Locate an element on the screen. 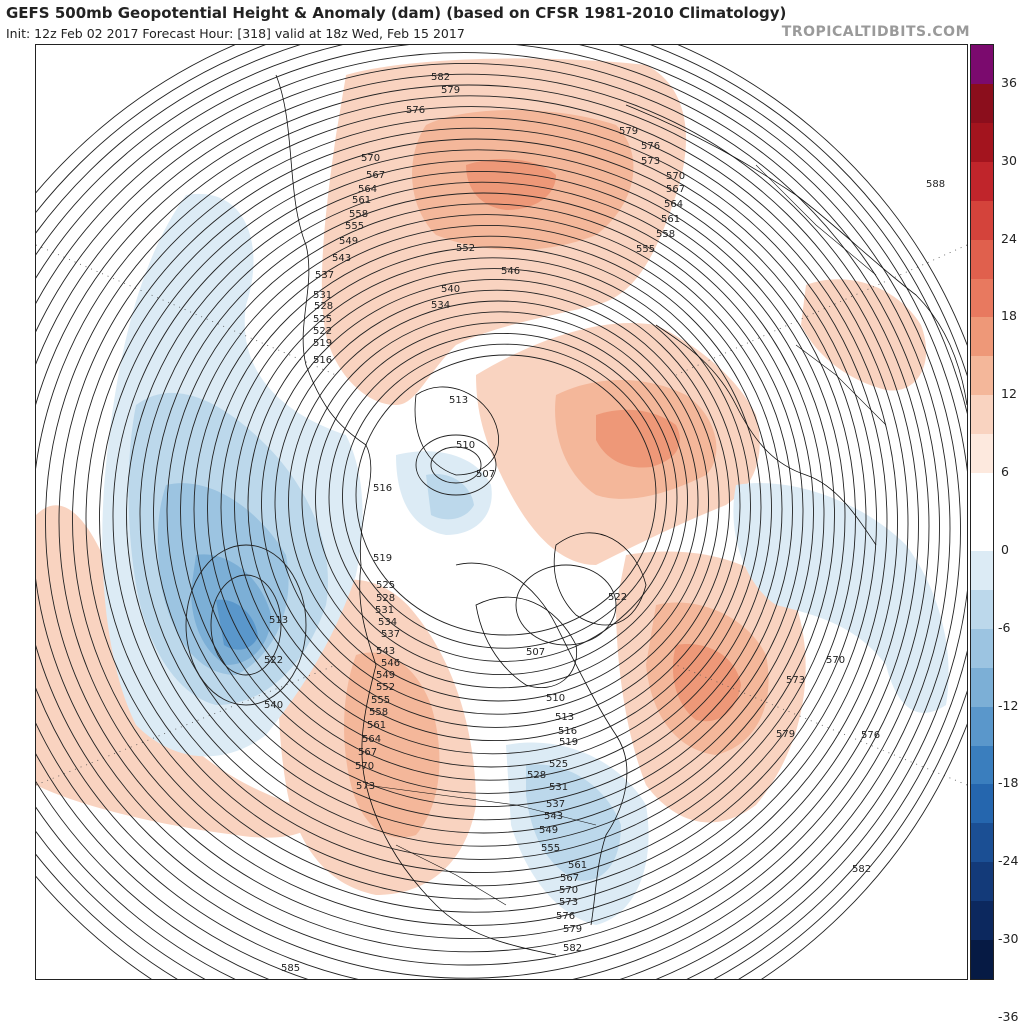 Image resolution: width=1024 pixels, height=1024 pixels. contour-label: 528 is located at coordinates (536, 775).